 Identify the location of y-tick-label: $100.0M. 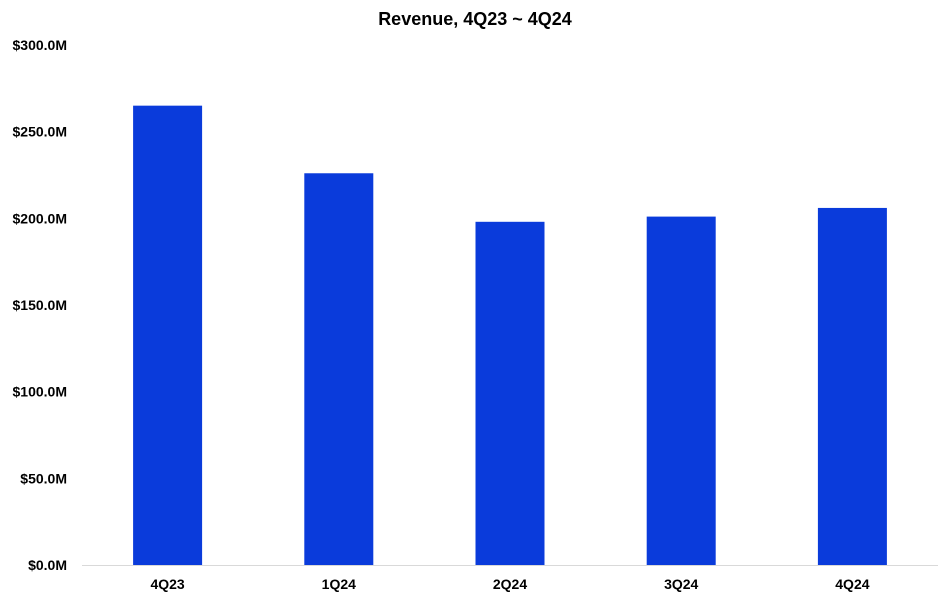
(40, 392).